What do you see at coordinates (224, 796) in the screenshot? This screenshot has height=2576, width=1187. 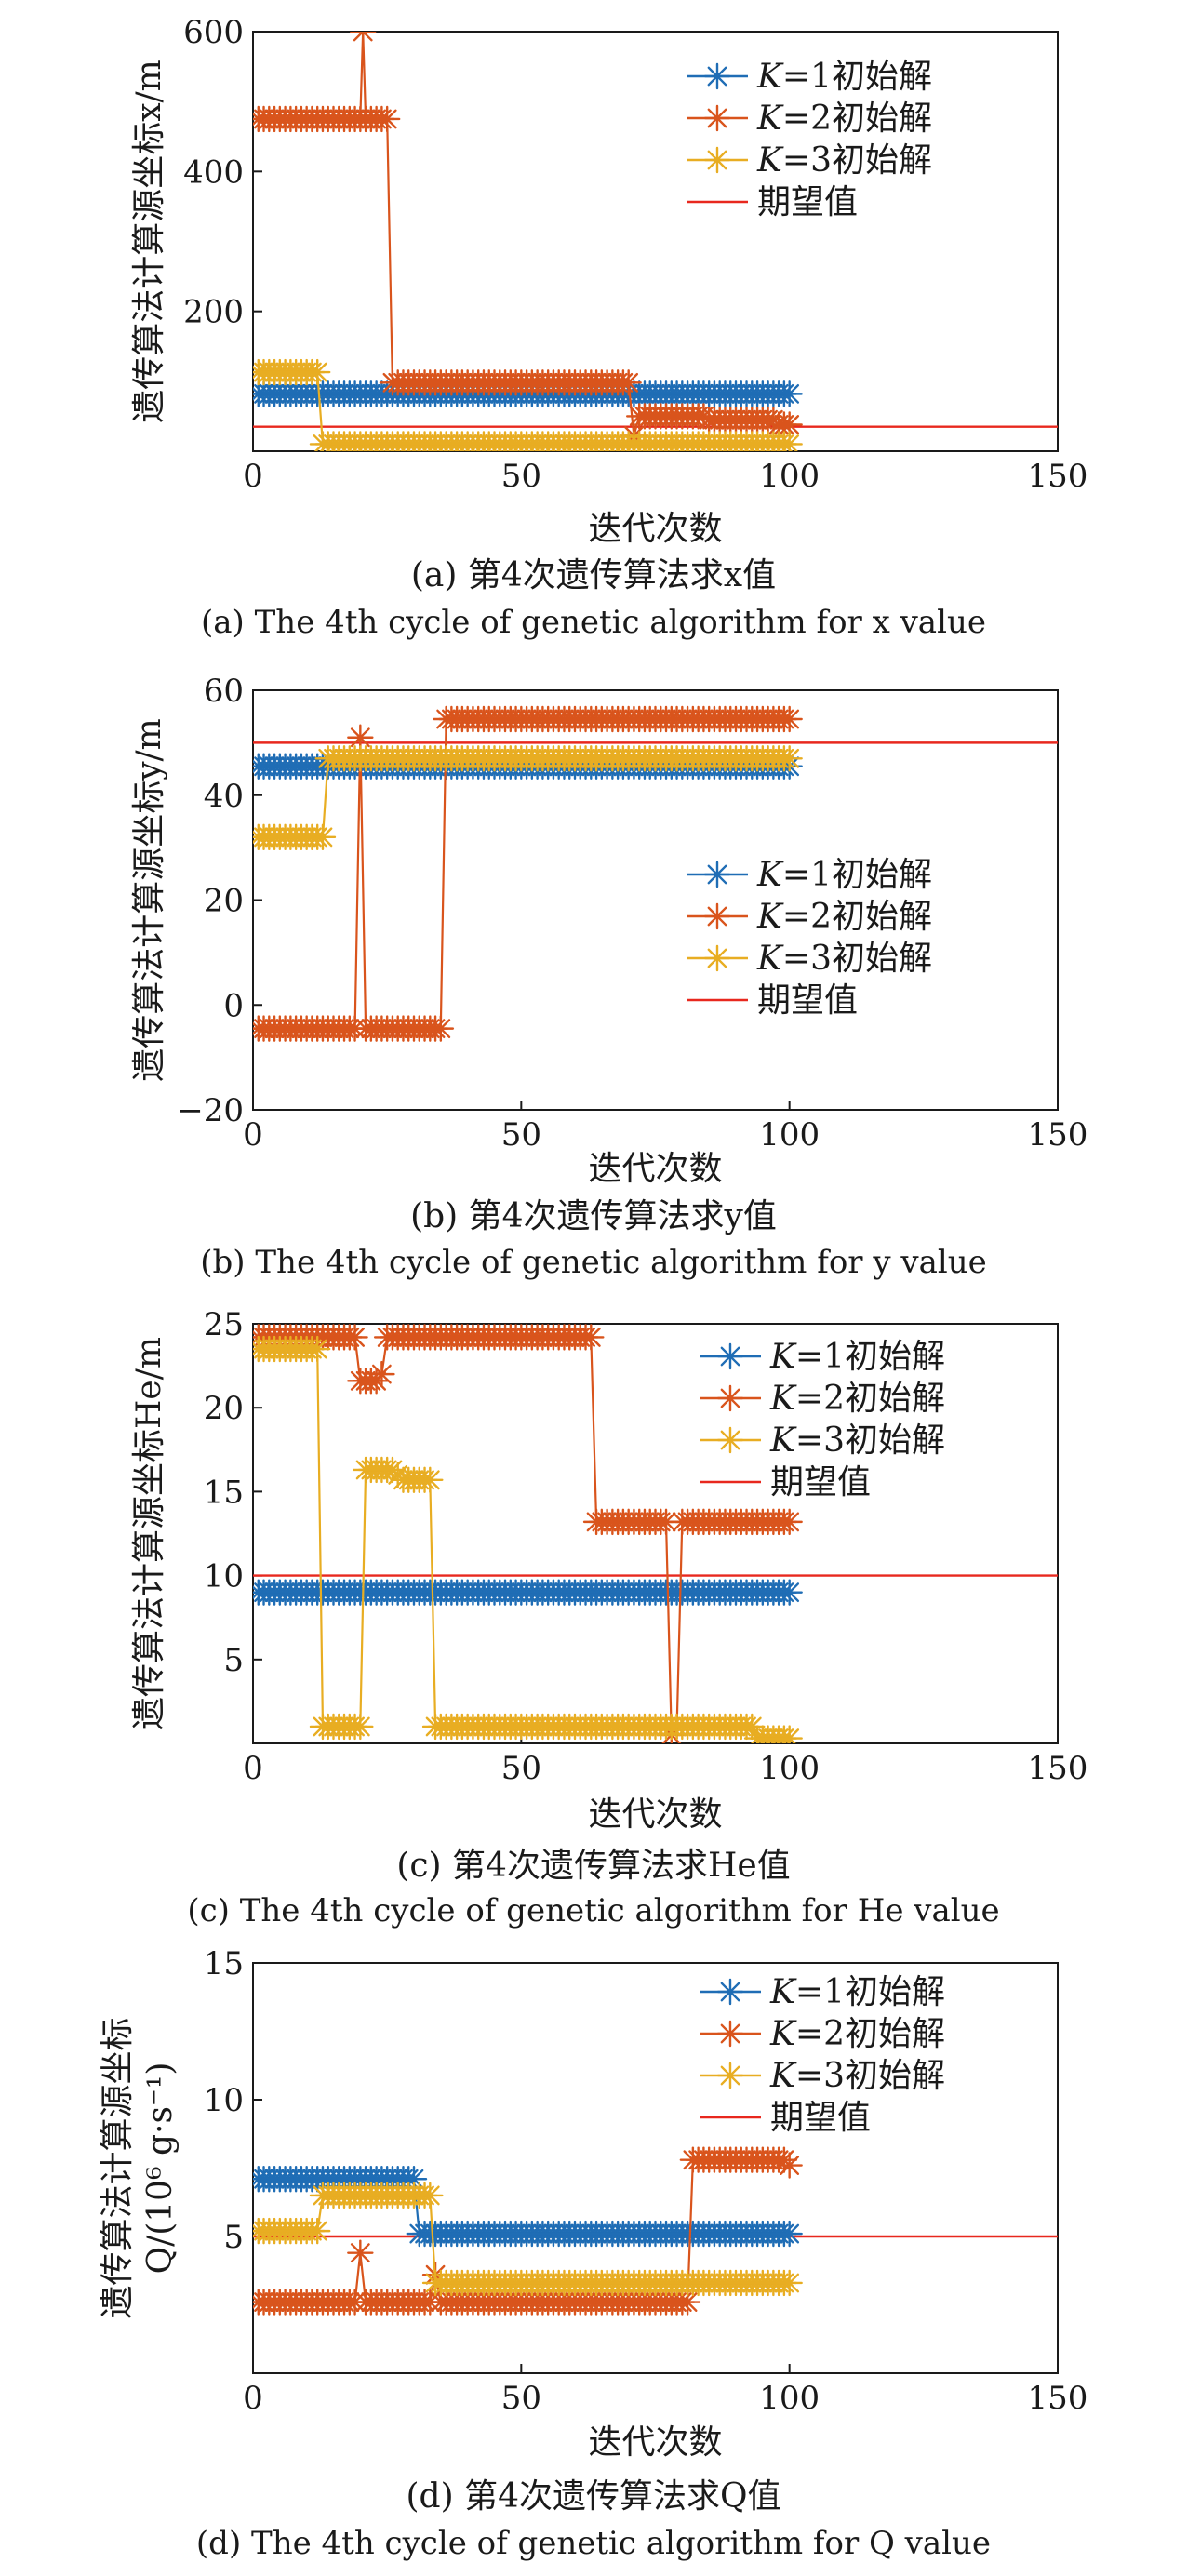 I see `y-tick-label: 40` at bounding box center [224, 796].